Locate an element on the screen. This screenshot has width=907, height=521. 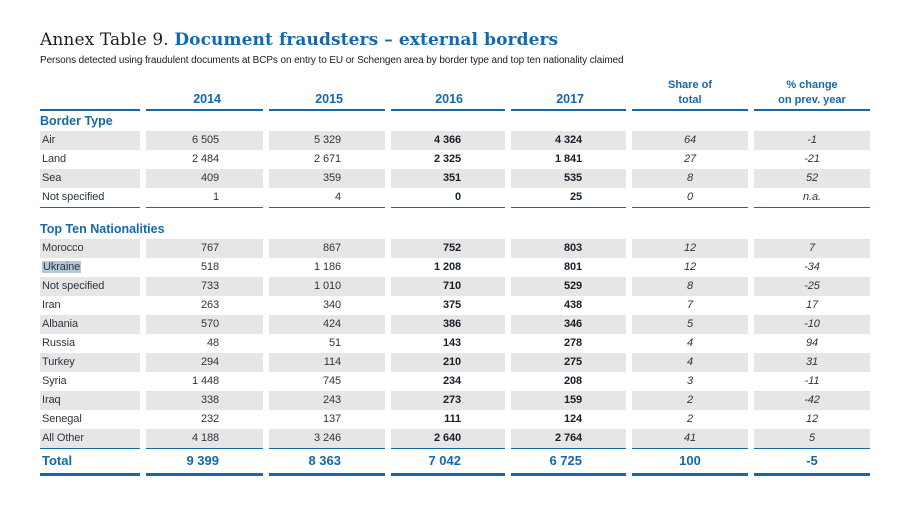
value-cell: 4 188 is located at coordinates (204, 439).